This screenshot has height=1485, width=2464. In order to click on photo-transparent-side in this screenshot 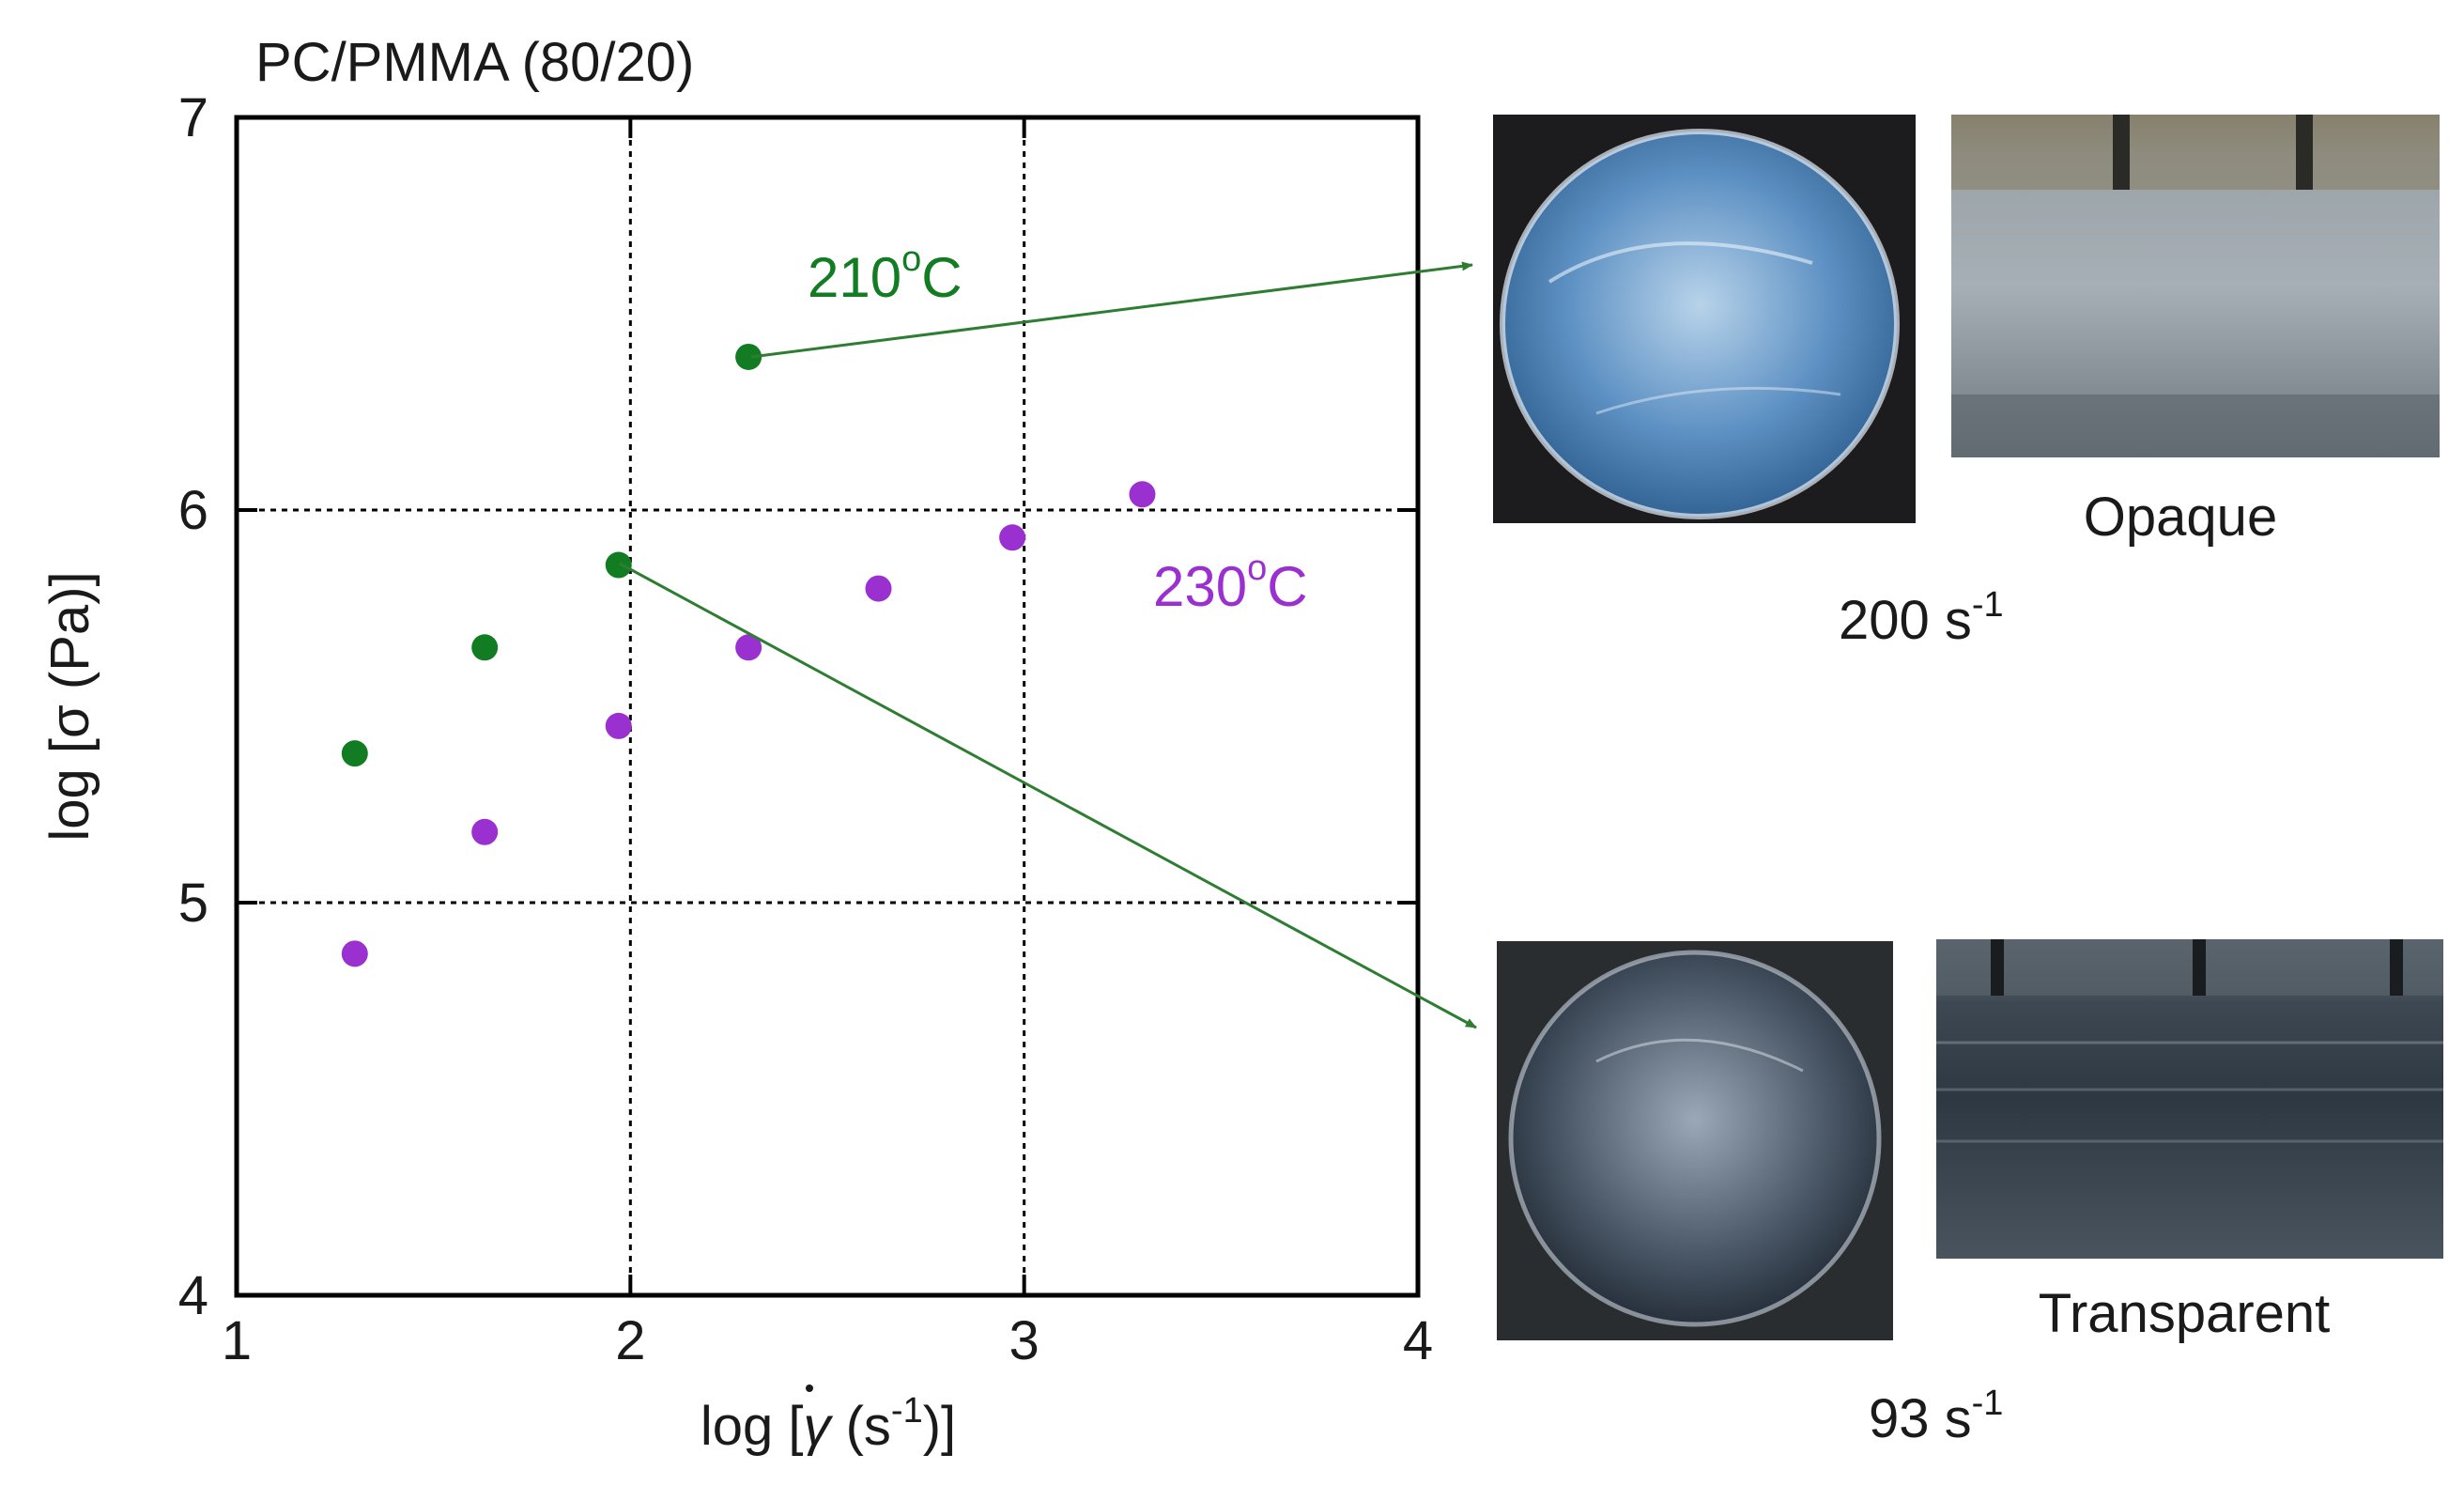, I will do `click(2189, 1099)`.